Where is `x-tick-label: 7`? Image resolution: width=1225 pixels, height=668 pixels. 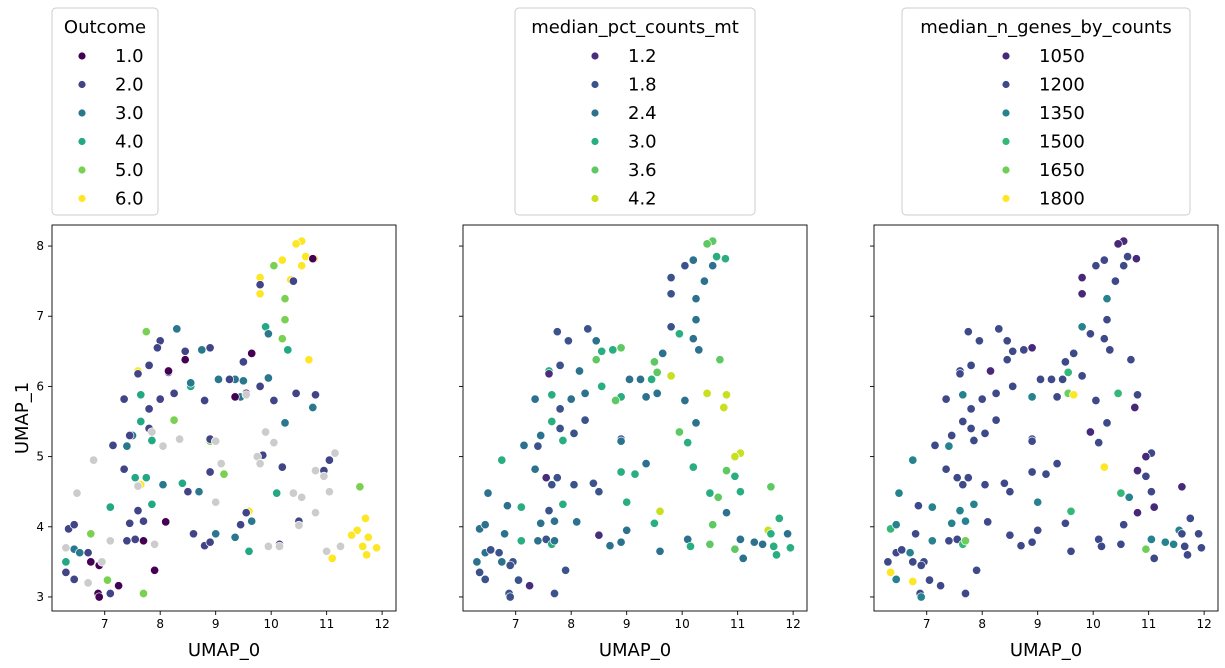
x-tick-label: 7 is located at coordinates (927, 624).